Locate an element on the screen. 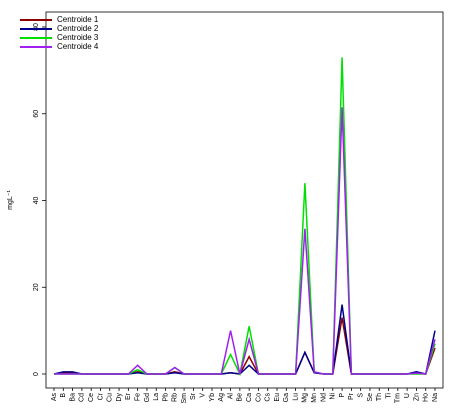 The image size is (461, 415). x-tick-label: Zn is located at coordinates (416, 397).